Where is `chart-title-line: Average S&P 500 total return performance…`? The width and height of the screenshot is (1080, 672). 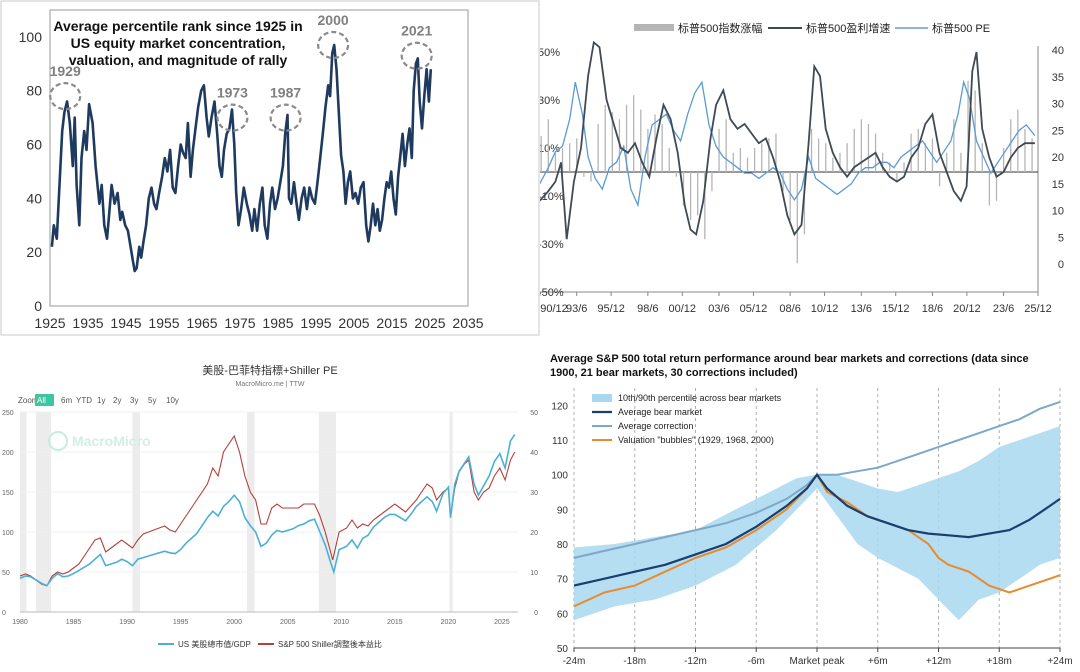 chart-title-line: Average S&P 500 total return performance… is located at coordinates (789, 359).